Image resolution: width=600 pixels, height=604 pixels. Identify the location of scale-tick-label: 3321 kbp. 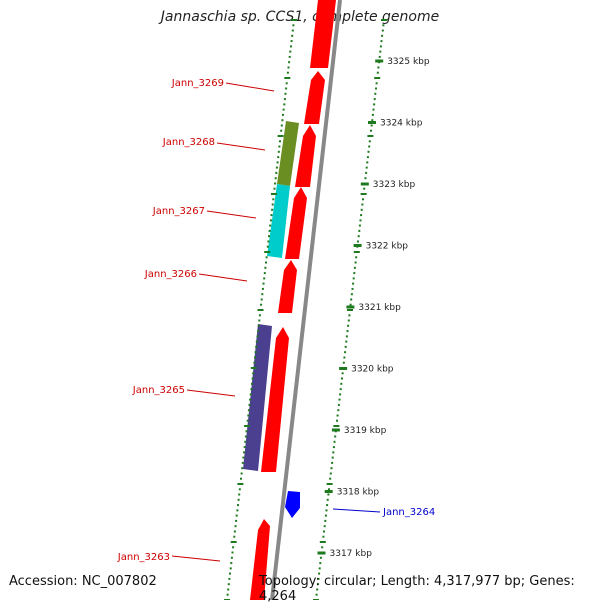
(379, 308).